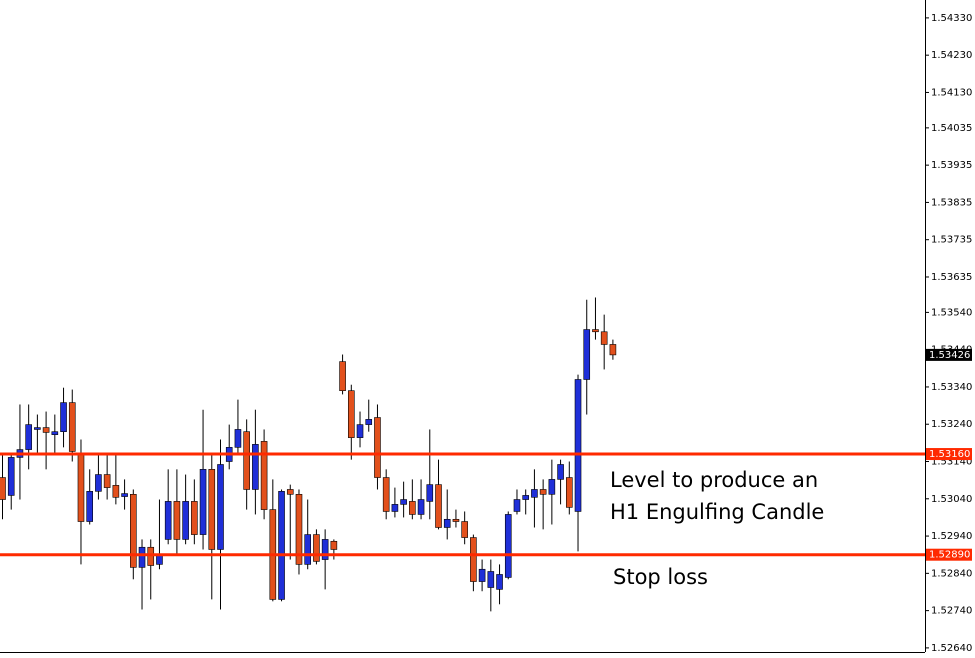  I want to click on current-price-box, so click(949, 354).